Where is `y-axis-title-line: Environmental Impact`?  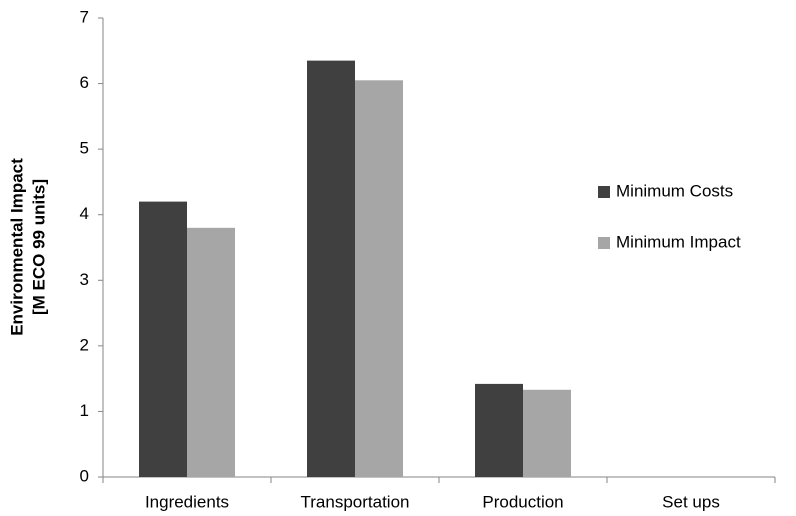 y-axis-title-line: Environmental Impact is located at coordinates (16, 247).